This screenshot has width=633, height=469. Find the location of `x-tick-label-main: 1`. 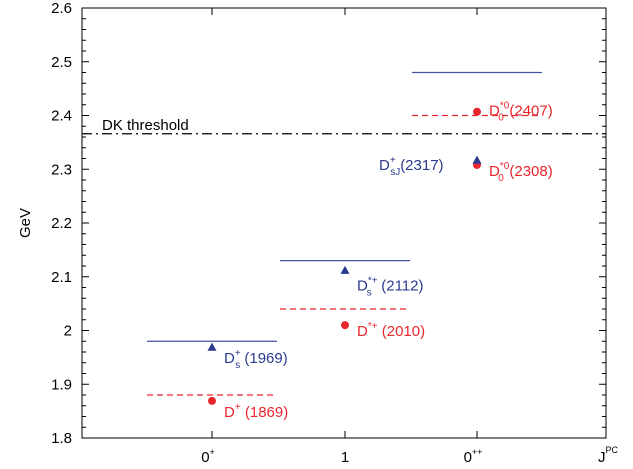

x-tick-label-main: 1 is located at coordinates (345, 457).